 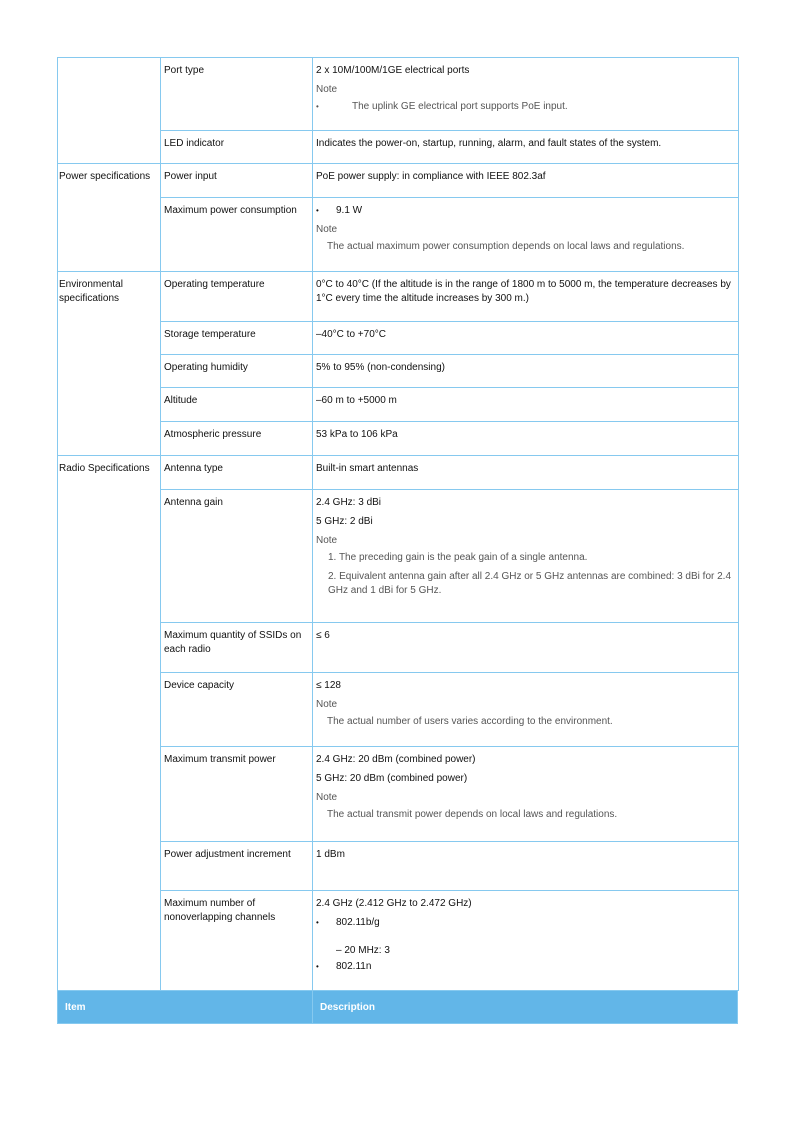 What do you see at coordinates (398, 438) in the screenshot?
I see `table-row: Atmospheric pressure 53 kPa to 106 kPa` at bounding box center [398, 438].